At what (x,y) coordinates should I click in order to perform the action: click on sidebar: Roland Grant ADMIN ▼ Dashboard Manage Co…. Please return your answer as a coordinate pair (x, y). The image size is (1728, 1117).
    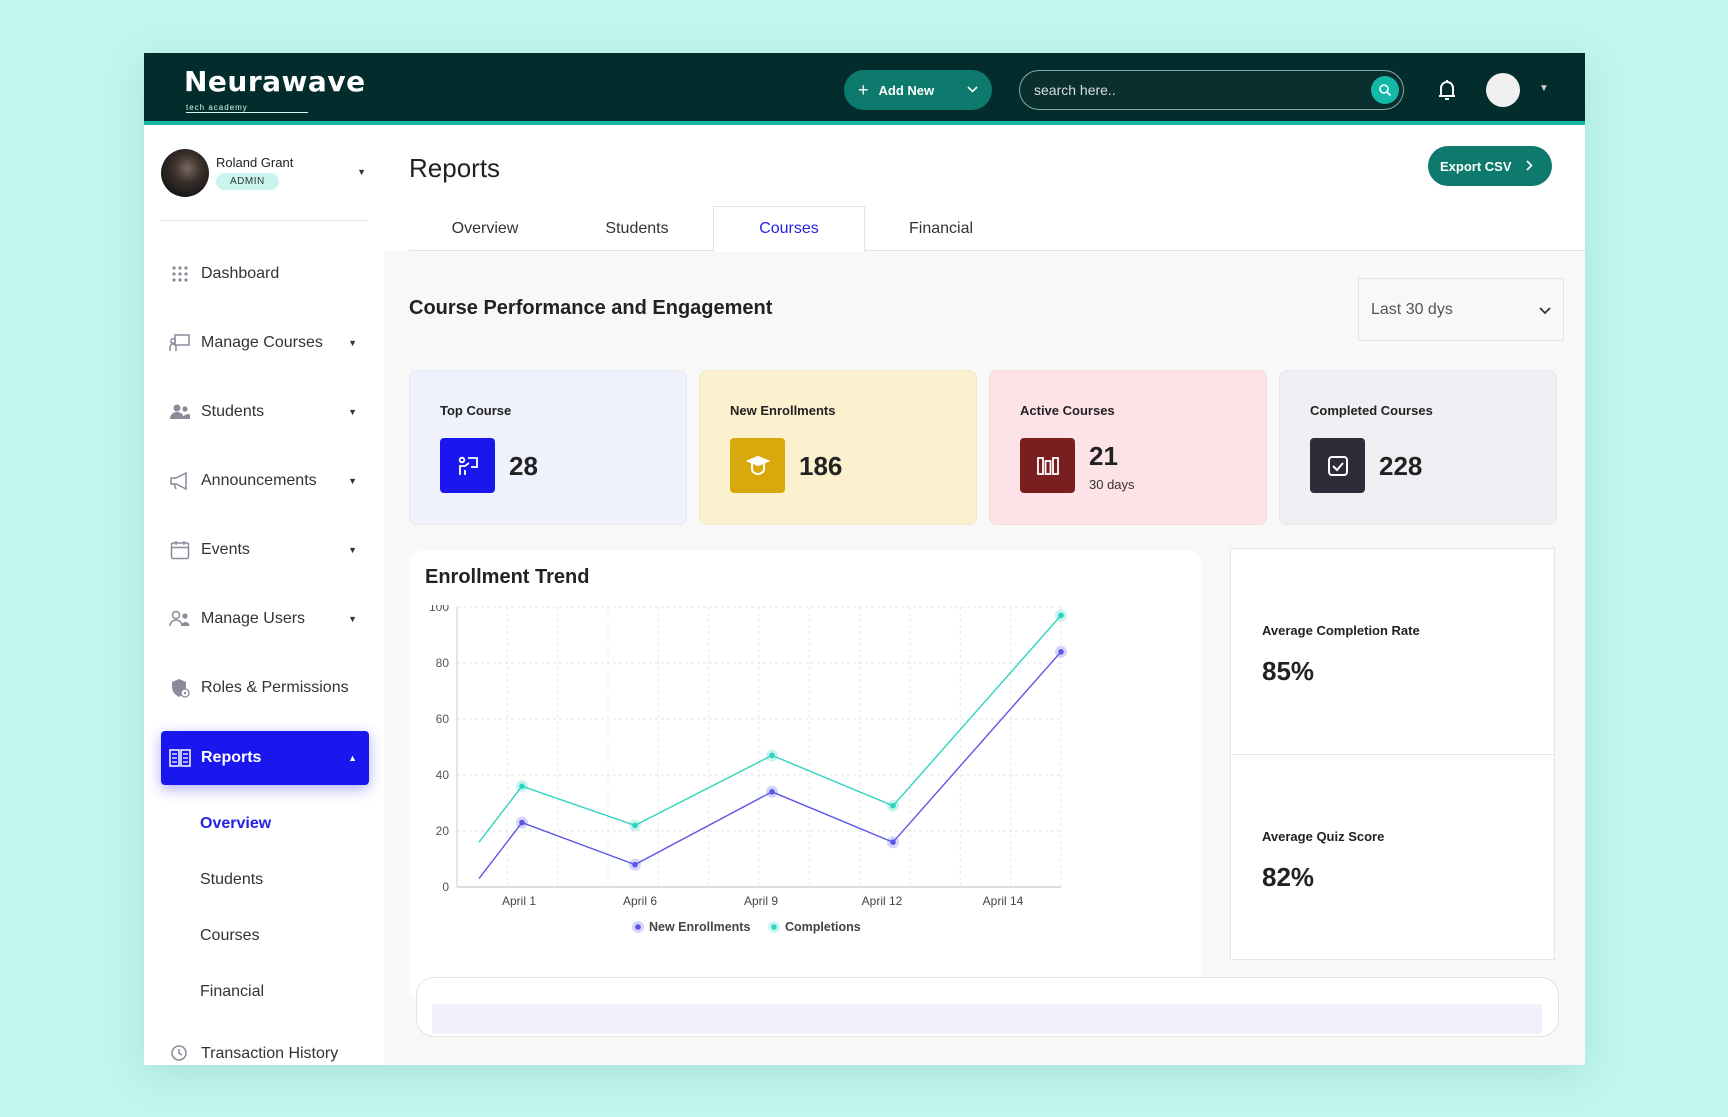
    Looking at the image, I should click on (264, 597).